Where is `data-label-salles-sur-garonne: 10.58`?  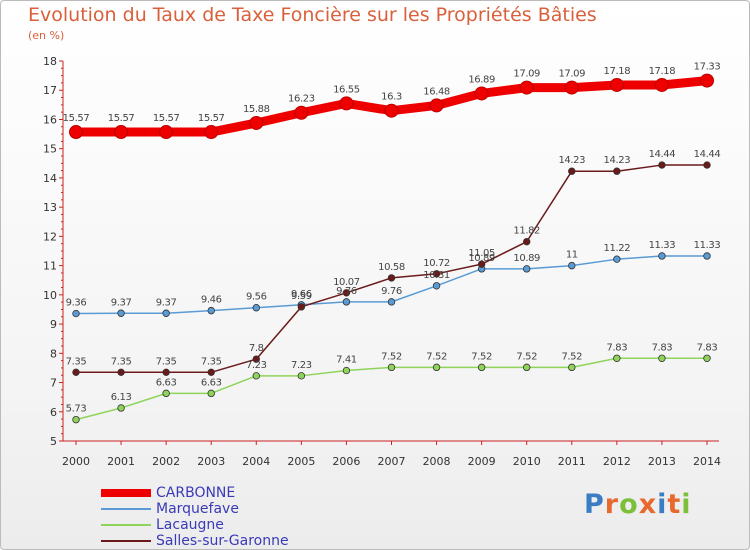
data-label-salles-sur-garonne: 10.58 is located at coordinates (391, 267).